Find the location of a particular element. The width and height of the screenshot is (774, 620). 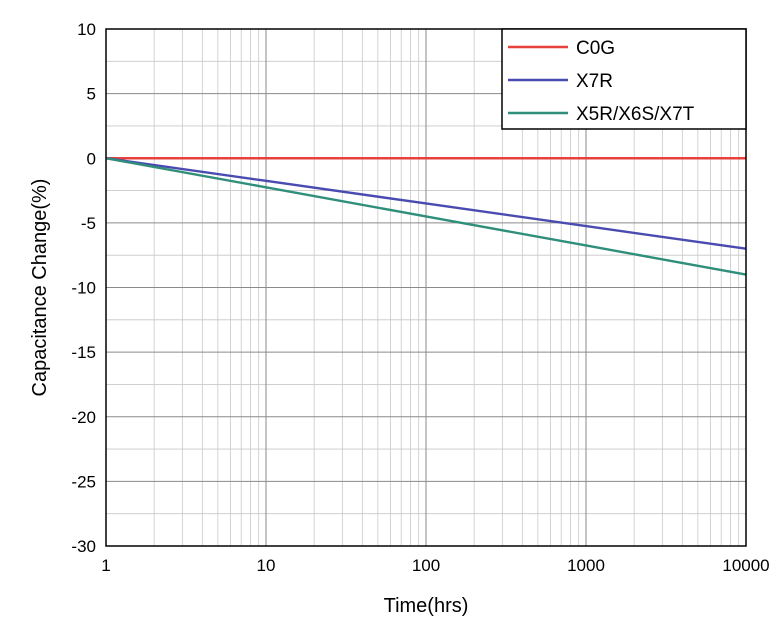

y-axis-label: Capacitance Change(%) is located at coordinates (40, 288).